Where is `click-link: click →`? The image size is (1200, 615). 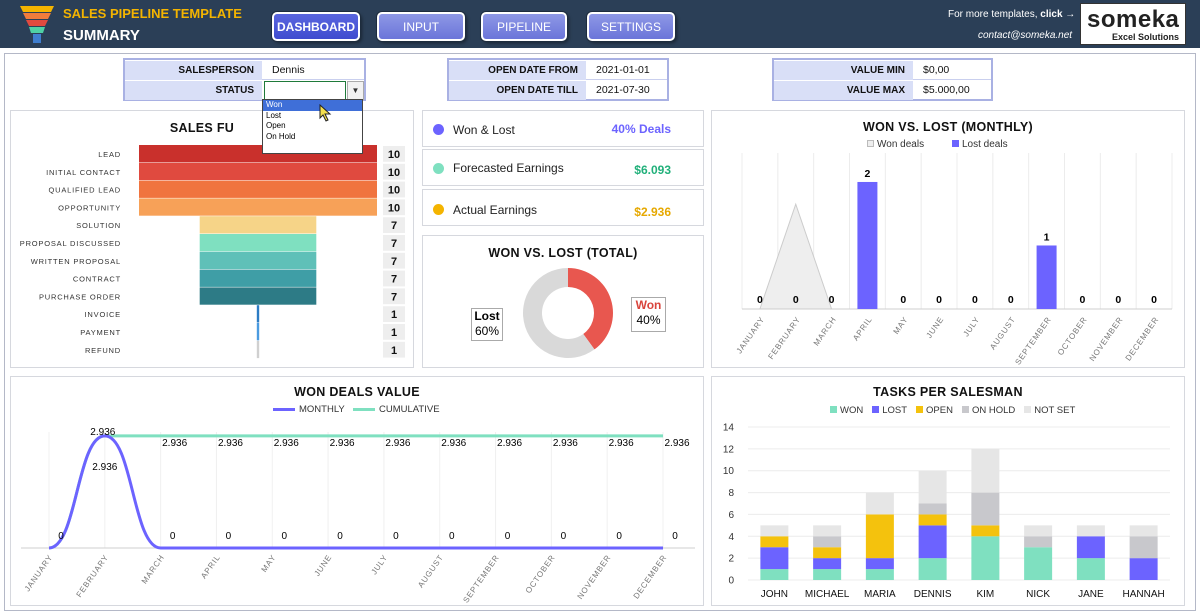 click-link: click → is located at coordinates (1058, 14).